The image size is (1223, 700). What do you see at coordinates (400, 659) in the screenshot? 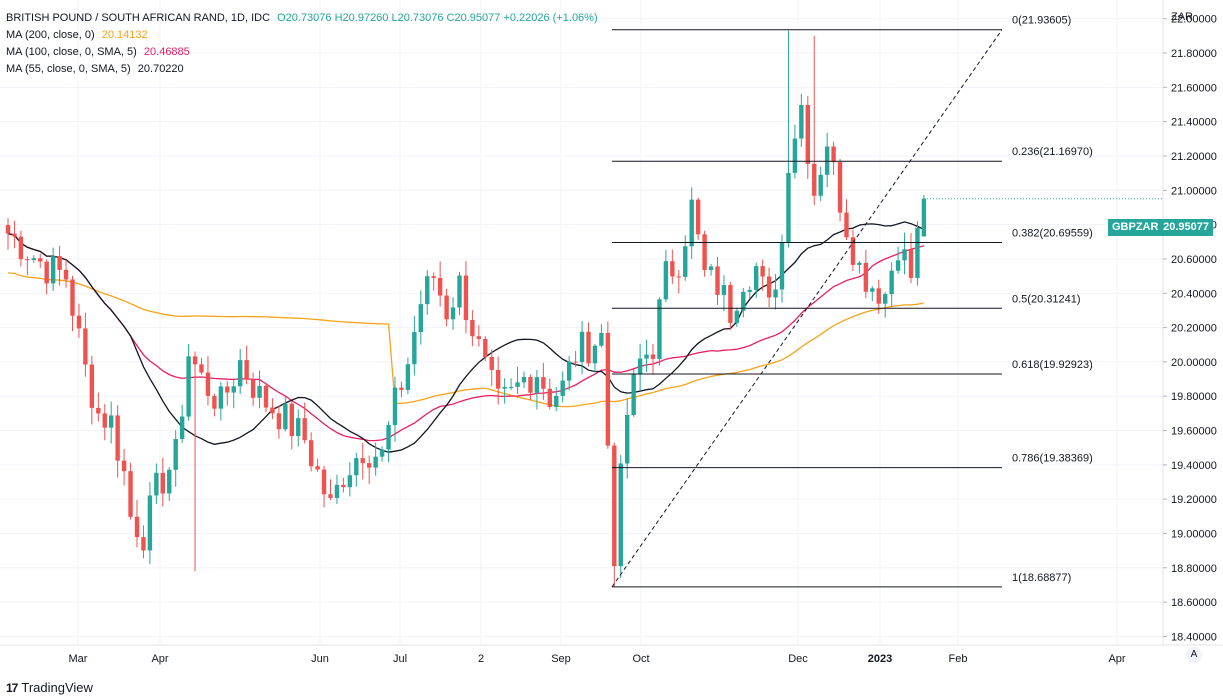
I see `x-tick-label: Jul` at bounding box center [400, 659].